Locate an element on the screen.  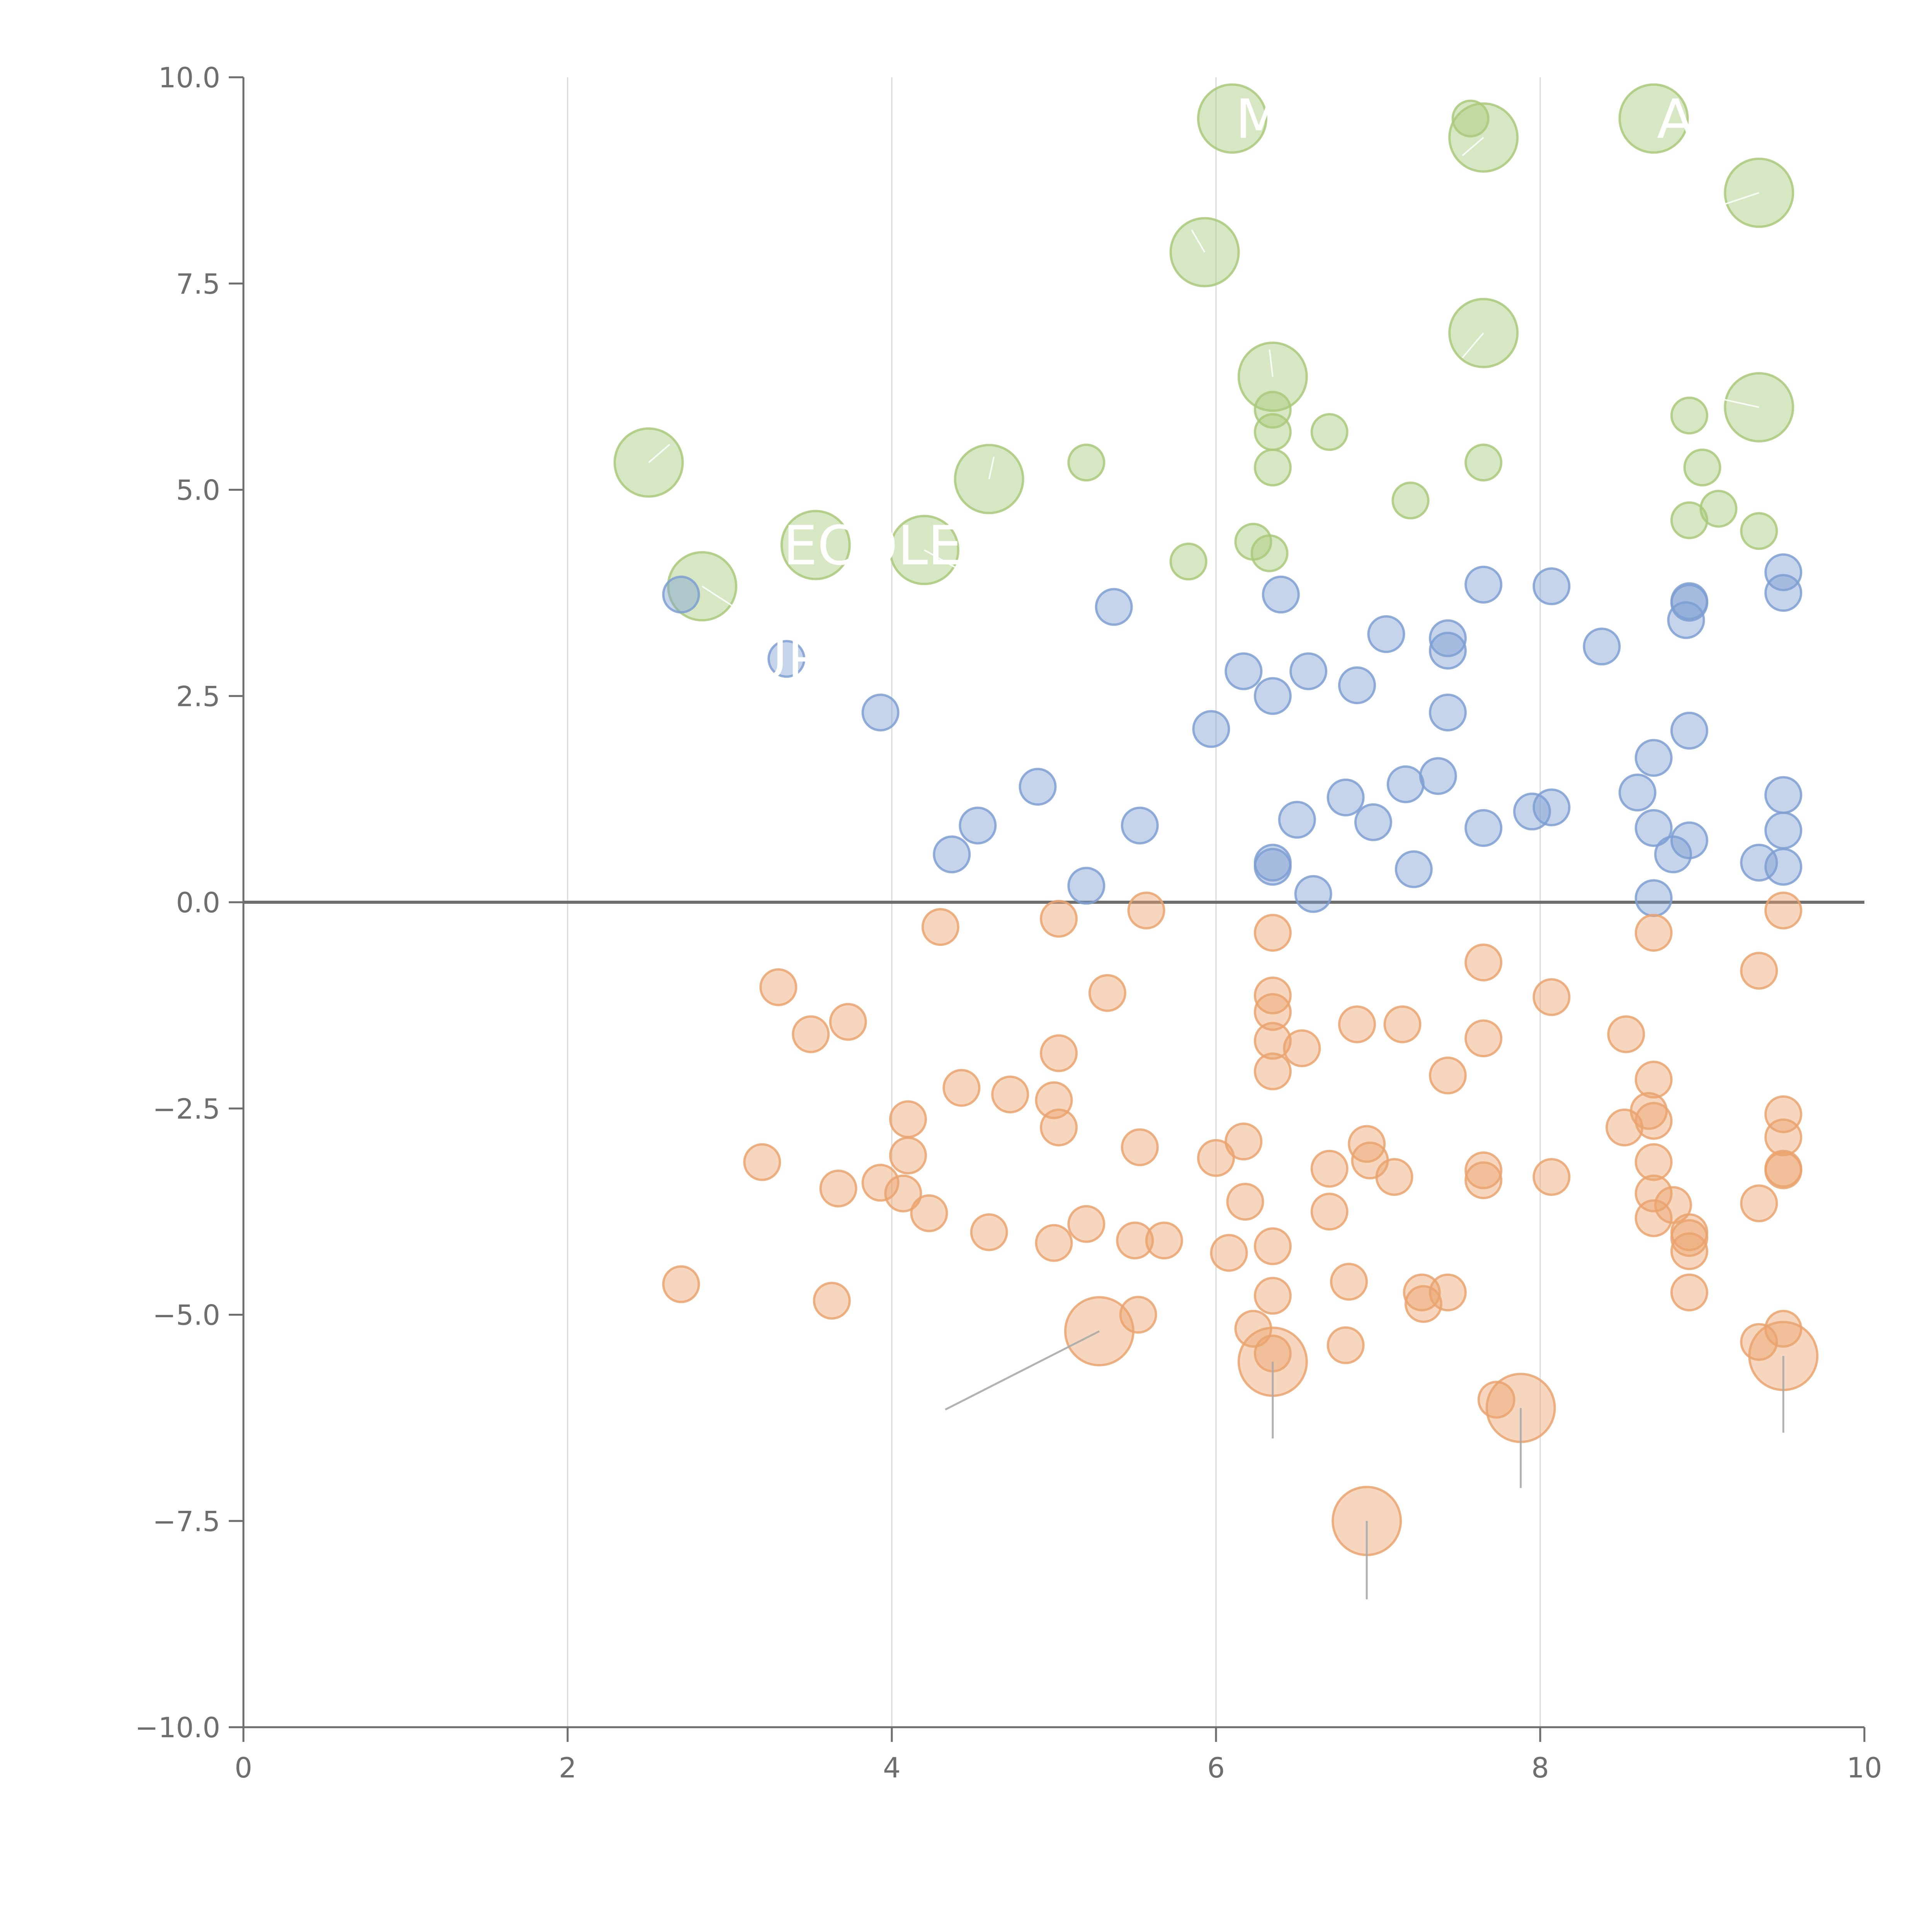
bubble-label-a: A is located at coordinates (1675, 120).